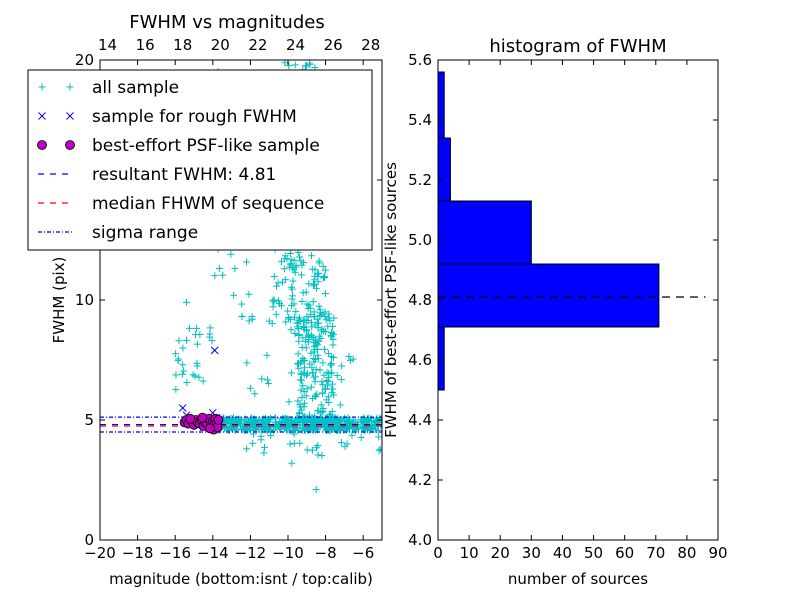  Describe the element at coordinates (89, 540) in the screenshot. I see `scatter-y-tick-label: 0` at that location.